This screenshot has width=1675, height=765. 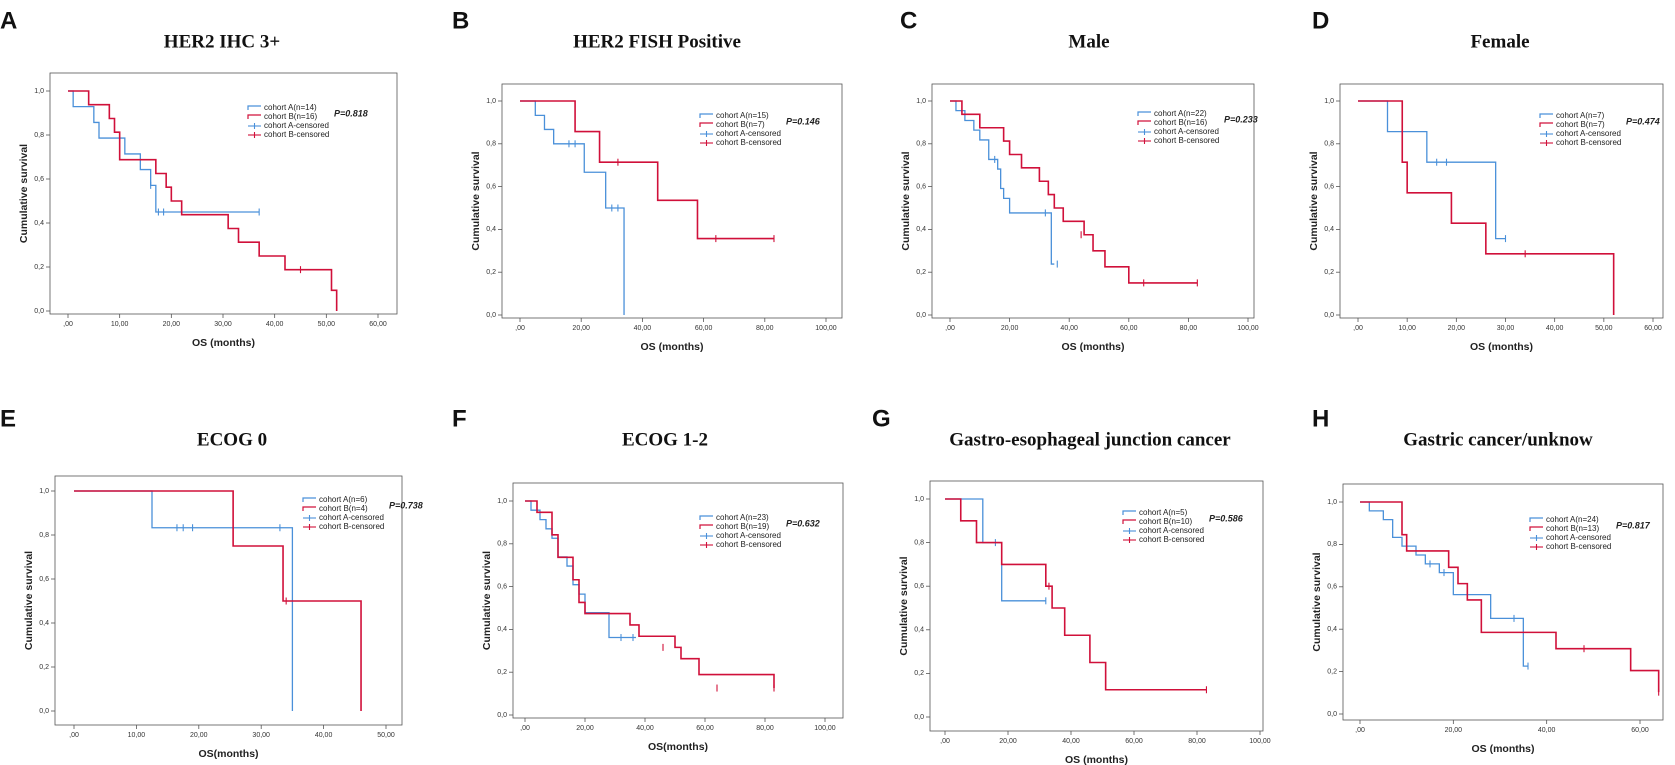 What do you see at coordinates (137, 735) in the screenshot?
I see `x-tick-label: 10,00` at bounding box center [137, 735].